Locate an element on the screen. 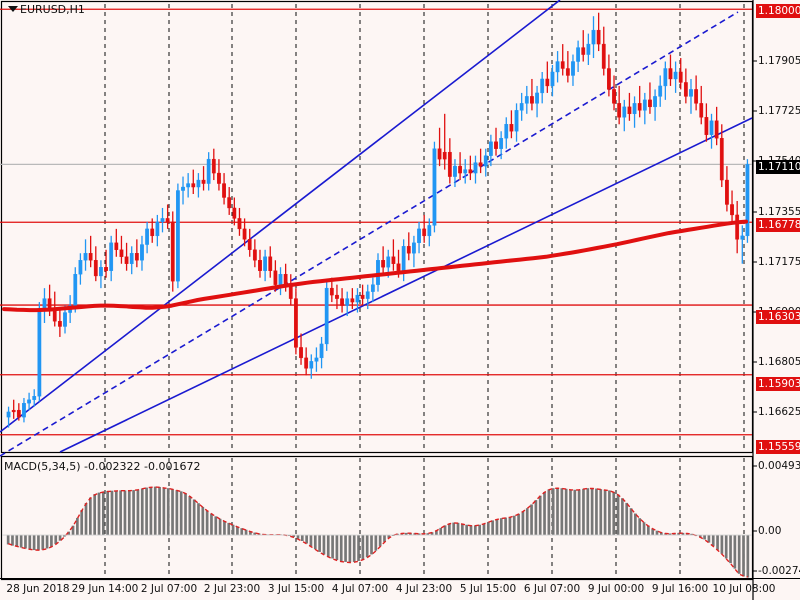  time-tick-label: 2 Jul 07:00 is located at coordinates (169, 589).